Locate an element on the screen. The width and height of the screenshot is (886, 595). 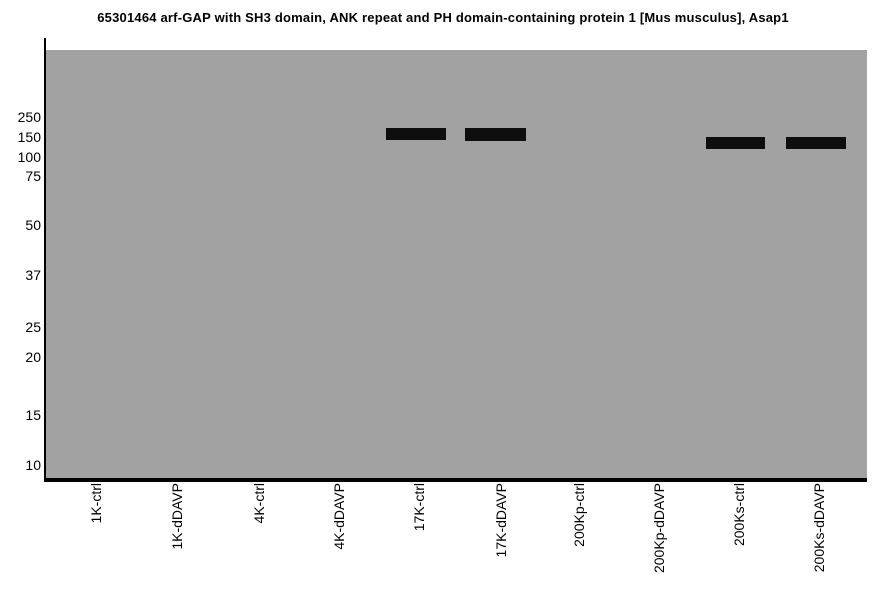
lane-label-200Ks-ctrl: 200Ks-ctrl is located at coordinates (739, 515).